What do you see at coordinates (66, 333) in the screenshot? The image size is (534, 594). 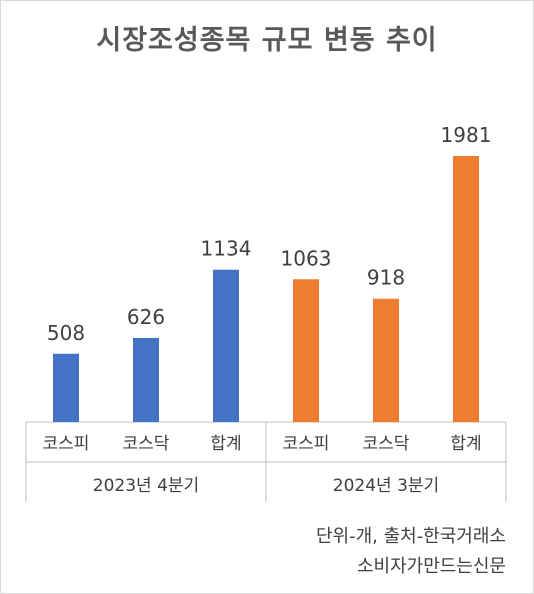 I see `data-label: 508` at bounding box center [66, 333].